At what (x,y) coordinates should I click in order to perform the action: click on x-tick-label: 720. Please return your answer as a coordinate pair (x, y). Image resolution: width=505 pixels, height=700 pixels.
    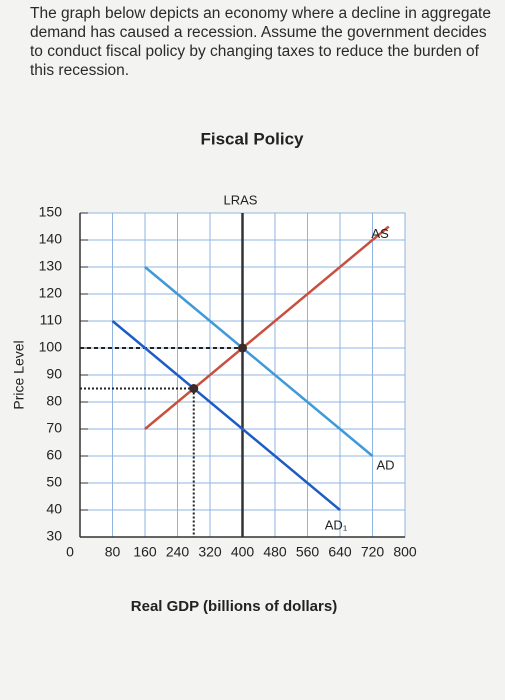
    Looking at the image, I should click on (373, 552).